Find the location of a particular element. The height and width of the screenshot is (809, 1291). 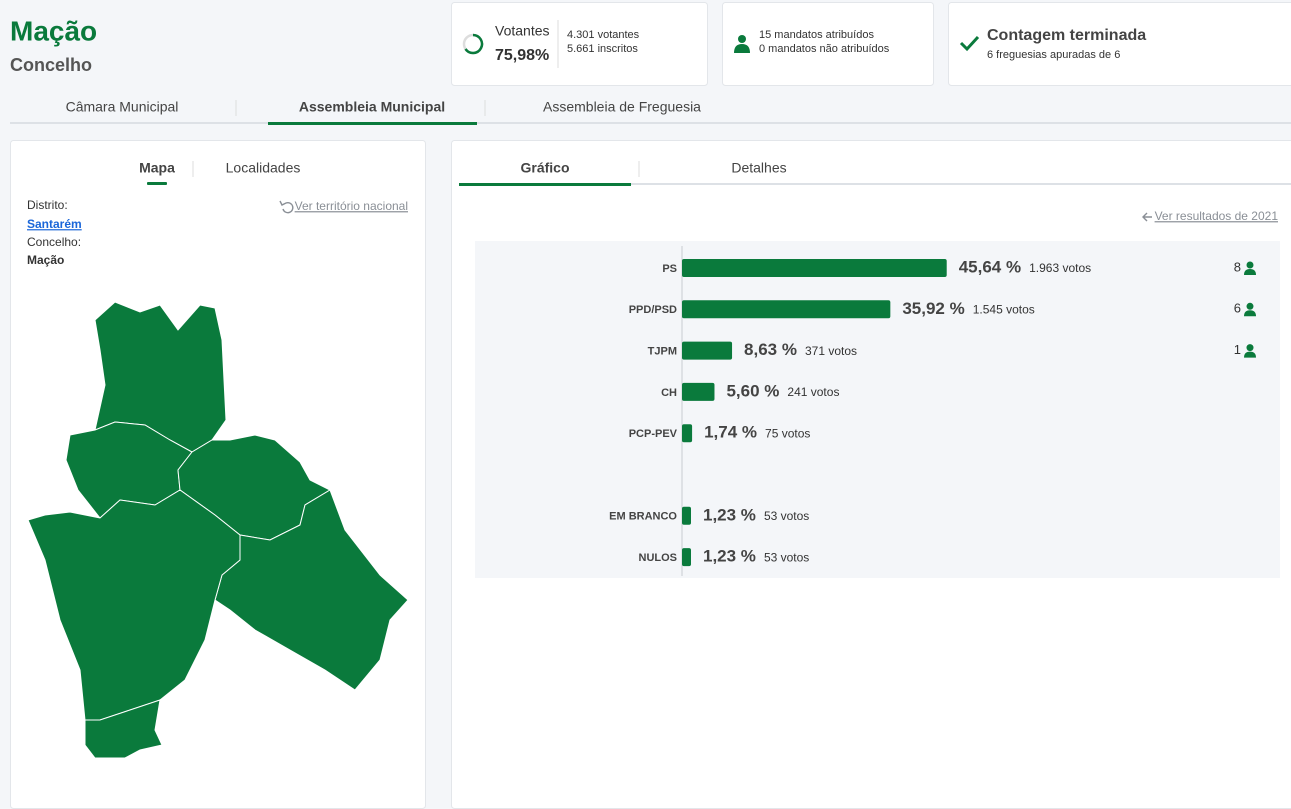

title: Mação is located at coordinates (53, 30).